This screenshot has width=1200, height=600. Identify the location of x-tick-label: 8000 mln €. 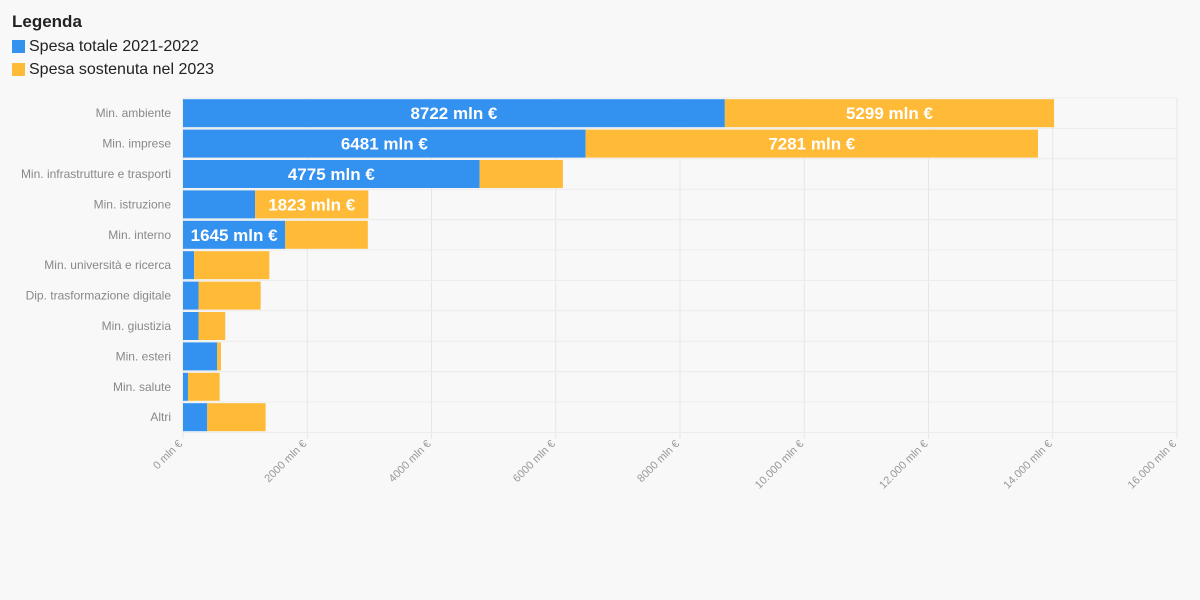
(658, 461).